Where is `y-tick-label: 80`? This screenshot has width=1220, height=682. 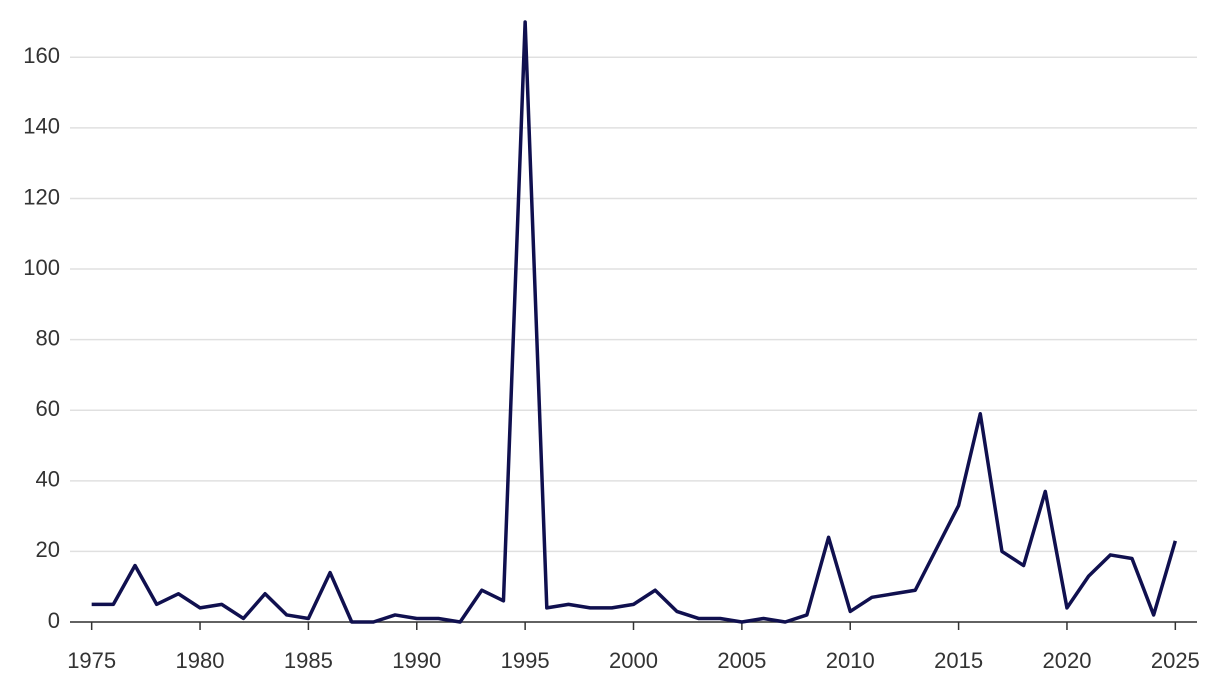 y-tick-label: 80 is located at coordinates (48, 337).